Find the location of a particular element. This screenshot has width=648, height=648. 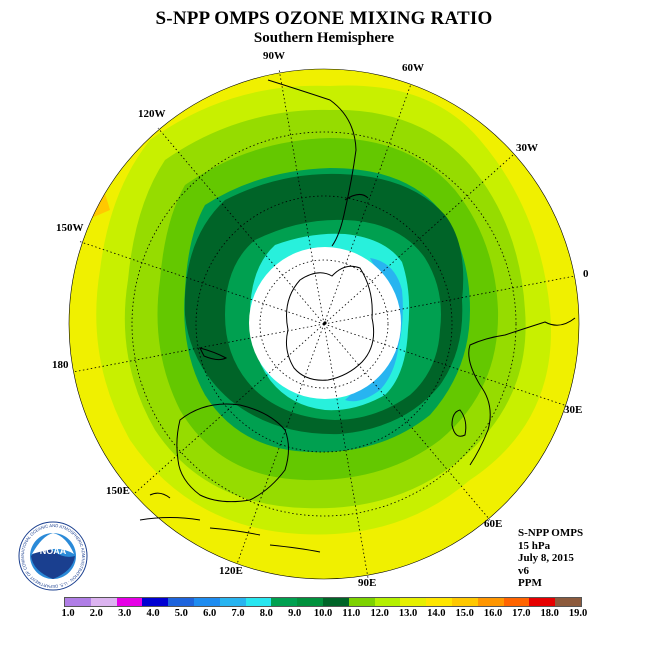

colorbar-tick-label: 2.0 is located at coordinates (96, 613).